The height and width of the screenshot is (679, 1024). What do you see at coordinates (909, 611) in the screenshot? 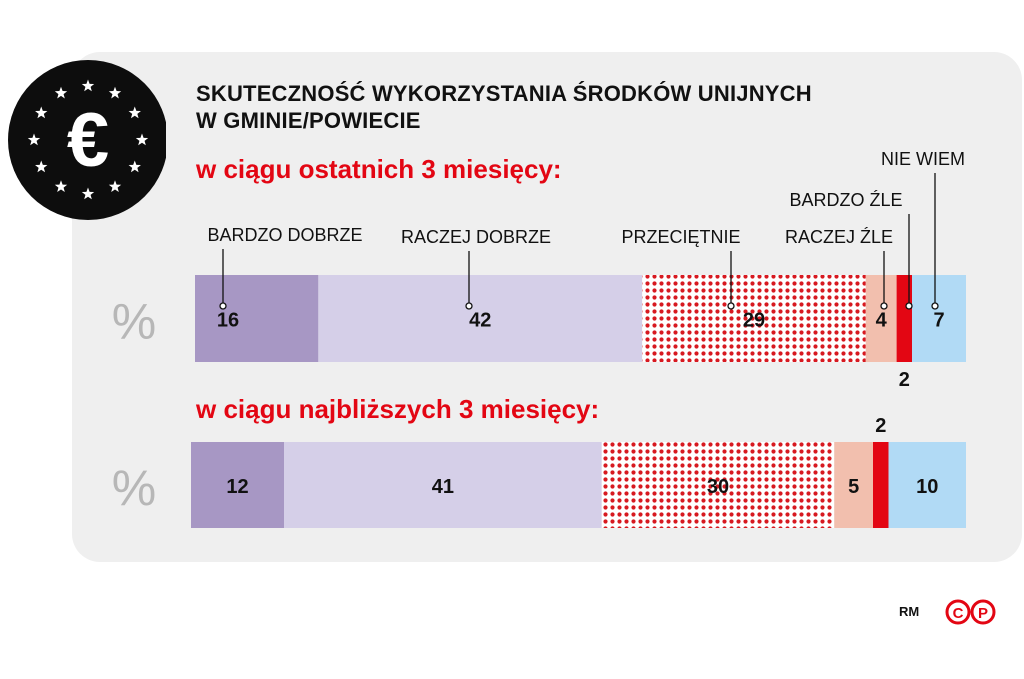
I see `author-credit: RM` at bounding box center [909, 611].